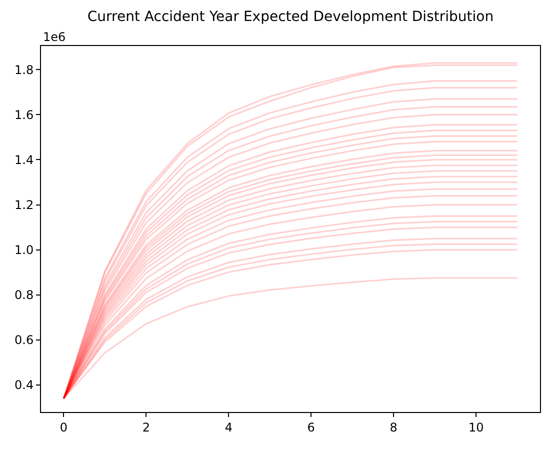 The width and height of the screenshot is (547, 449). Describe the element at coordinates (24, 115) in the screenshot. I see `y-tick-label: 1.6` at that location.